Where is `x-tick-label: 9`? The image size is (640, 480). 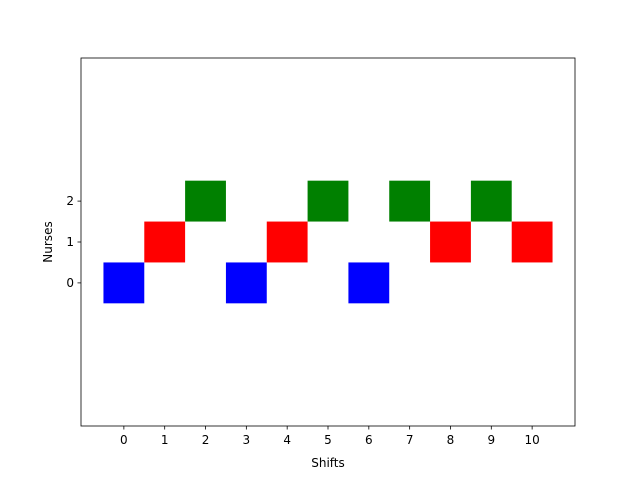
x-tick-label: 9 is located at coordinates (491, 440).